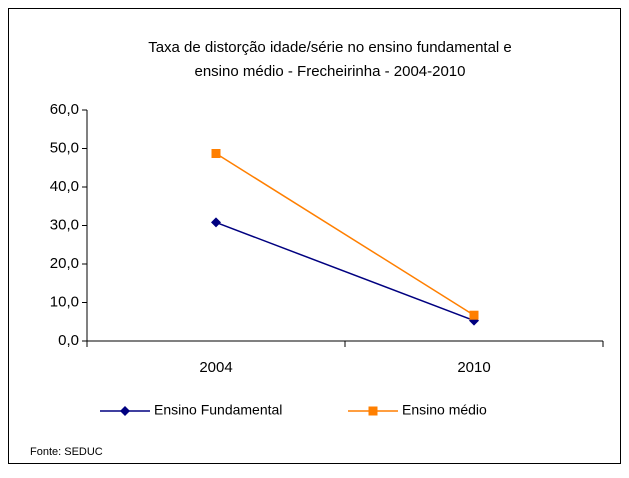 The width and height of the screenshot is (629, 478). What do you see at coordinates (218, 410) in the screenshot?
I see `legend-label: Ensino Fundamental` at bounding box center [218, 410].